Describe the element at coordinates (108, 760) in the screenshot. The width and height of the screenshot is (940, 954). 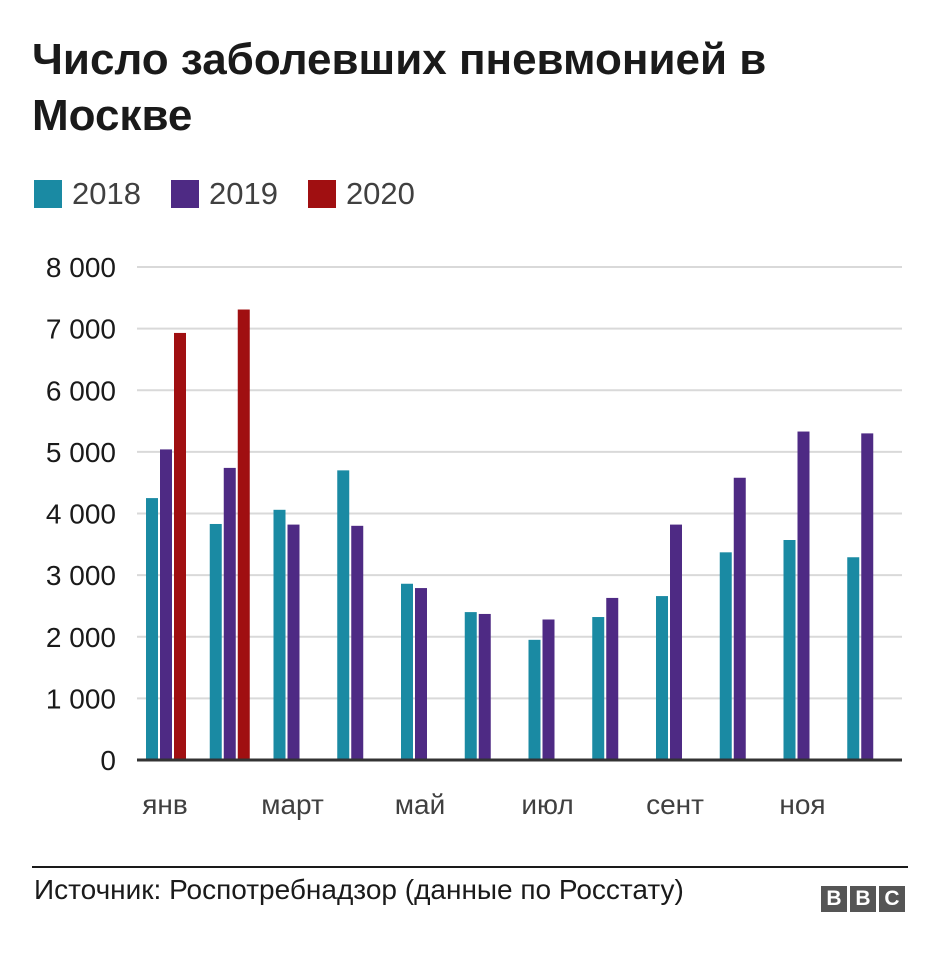
I see `y-tick-label: 0` at that location.